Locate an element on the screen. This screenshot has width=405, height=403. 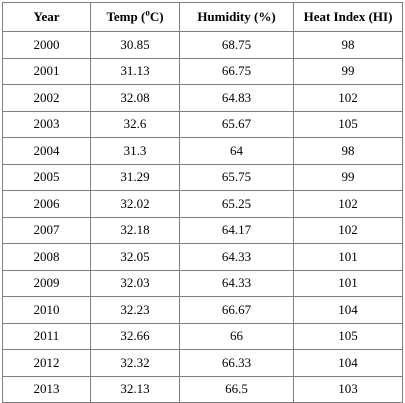
temp-cell: 32.03 is located at coordinates (135, 283).